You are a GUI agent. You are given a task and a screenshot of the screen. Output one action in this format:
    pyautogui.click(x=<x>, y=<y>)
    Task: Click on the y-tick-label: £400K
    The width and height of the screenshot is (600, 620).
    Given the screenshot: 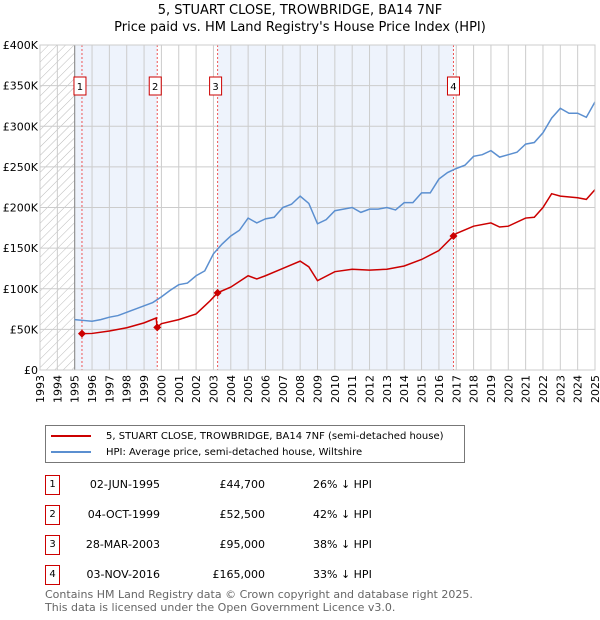 What is the action you would take?
    pyautogui.click(x=21, y=45)
    